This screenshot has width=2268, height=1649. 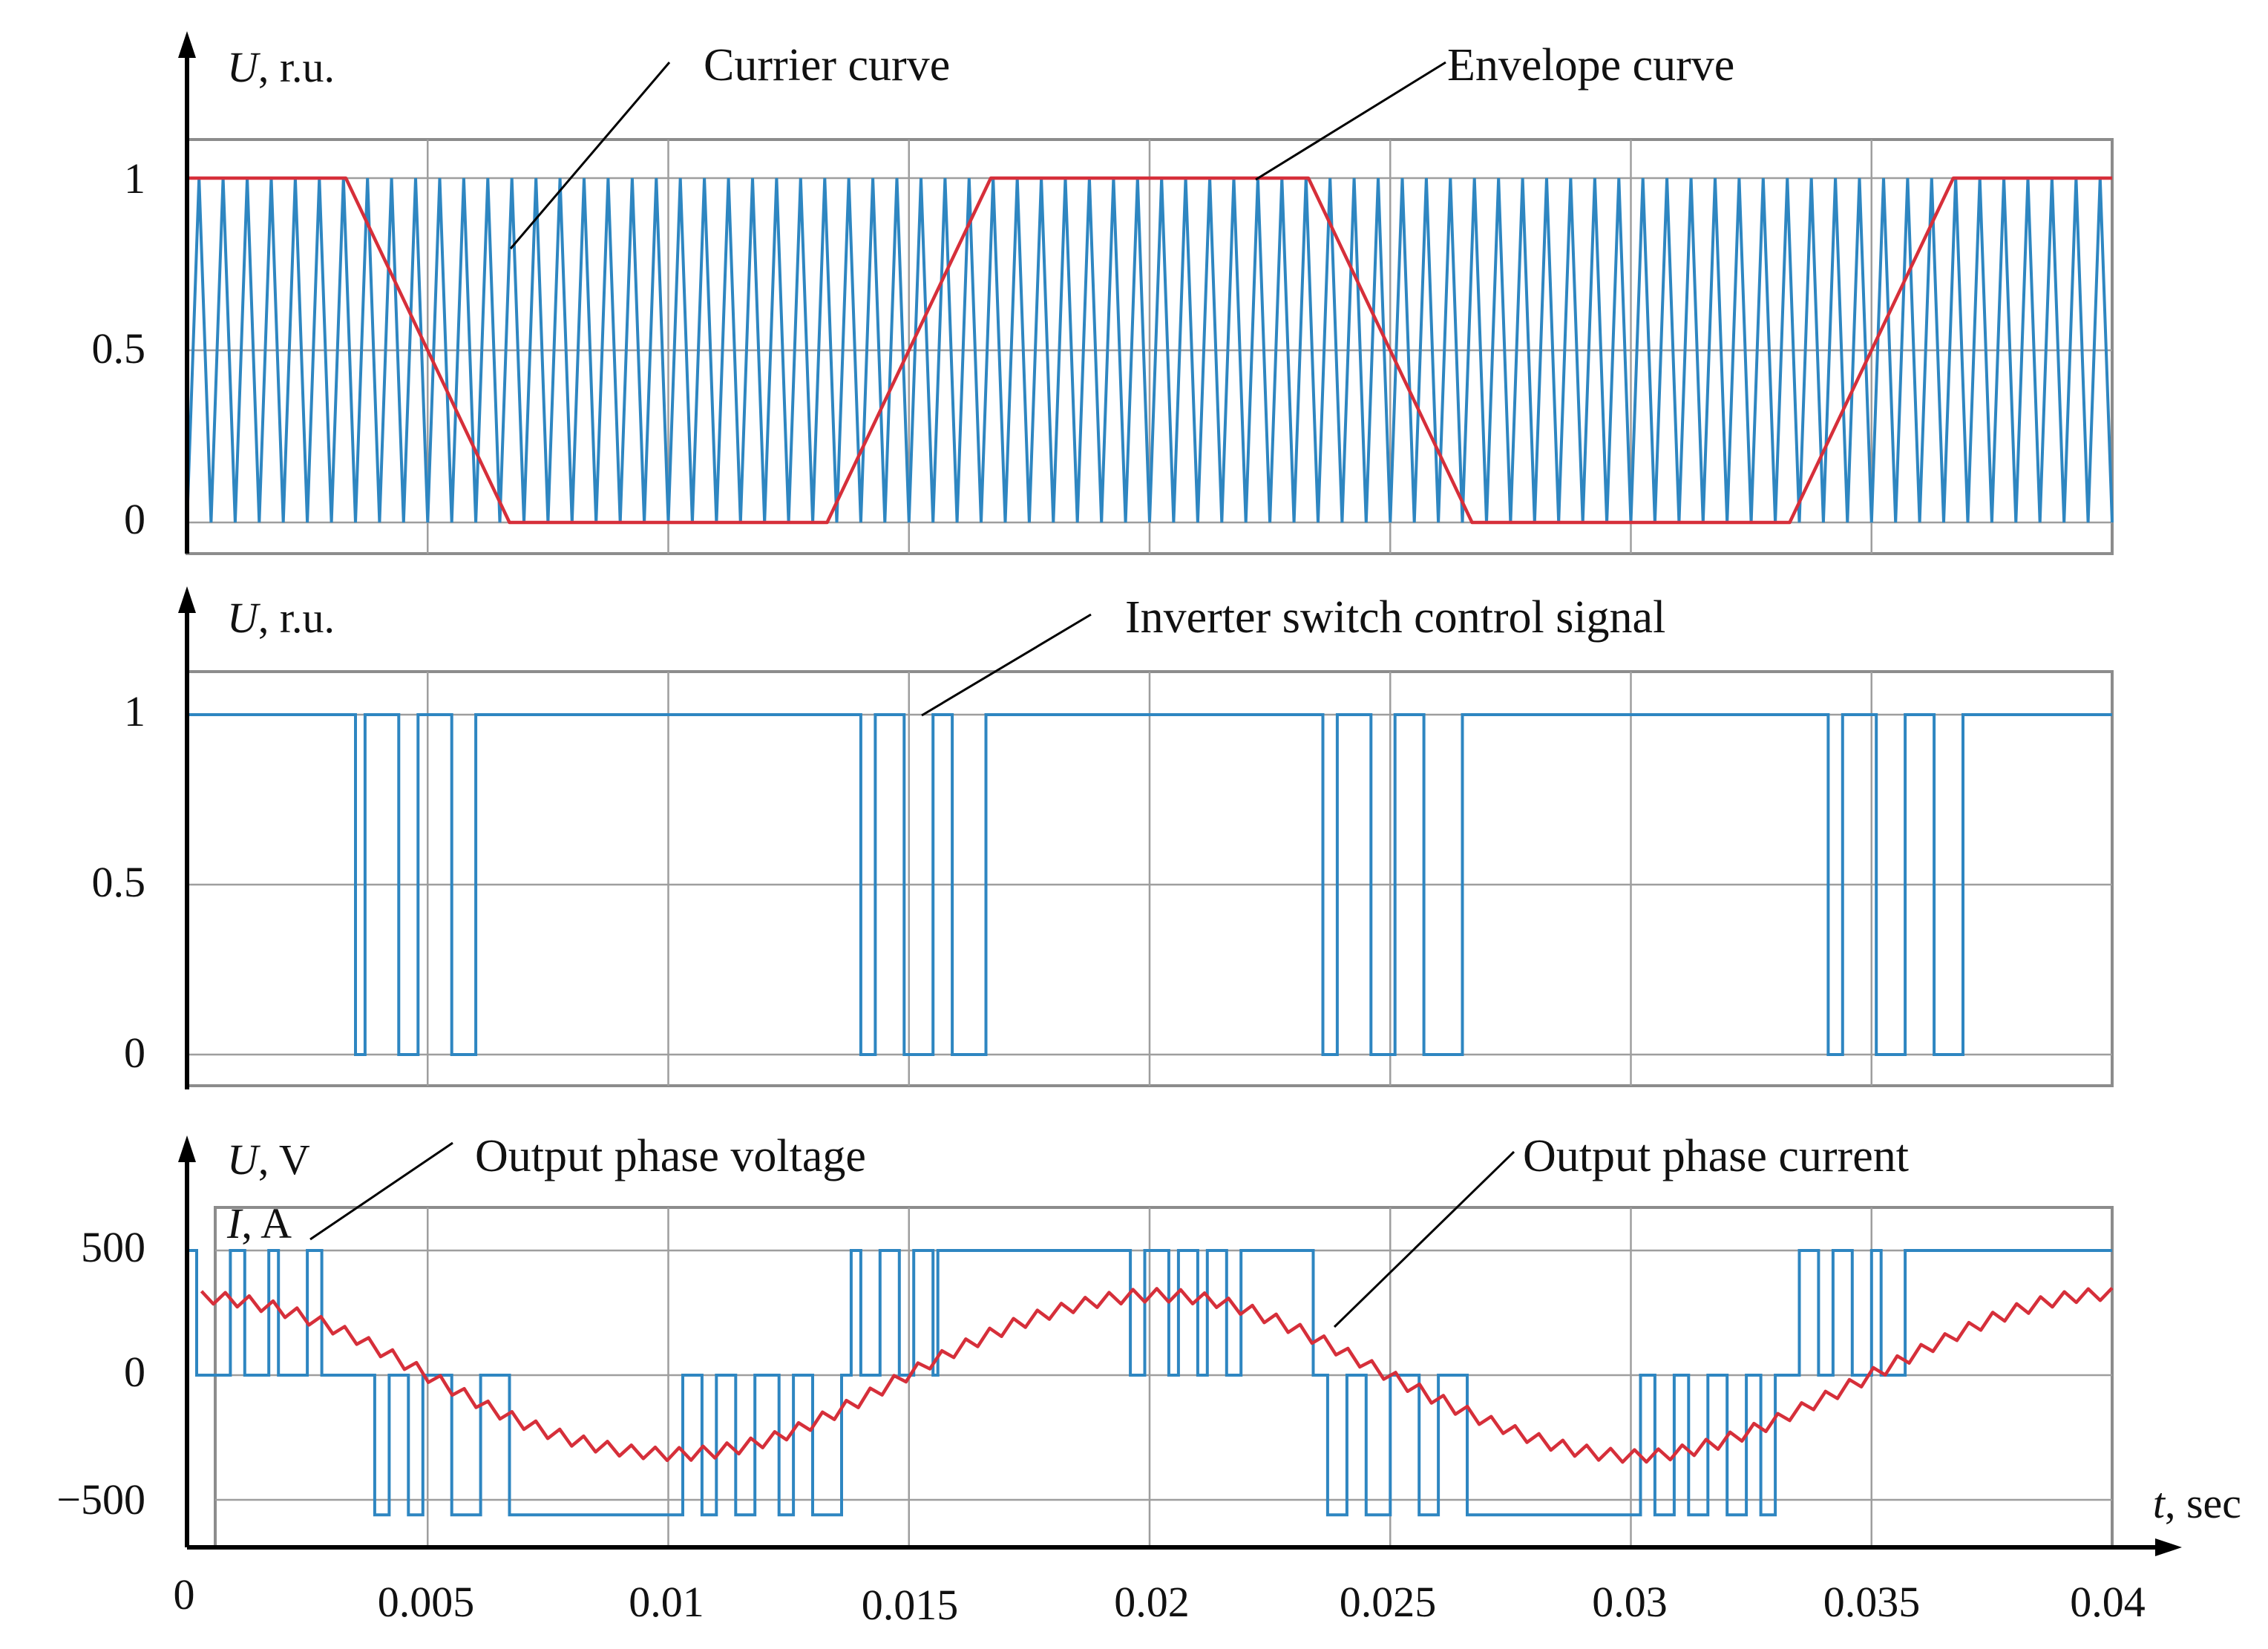 I want to click on annotation-output-current: Output phase current, so click(x=1716, y=1156).